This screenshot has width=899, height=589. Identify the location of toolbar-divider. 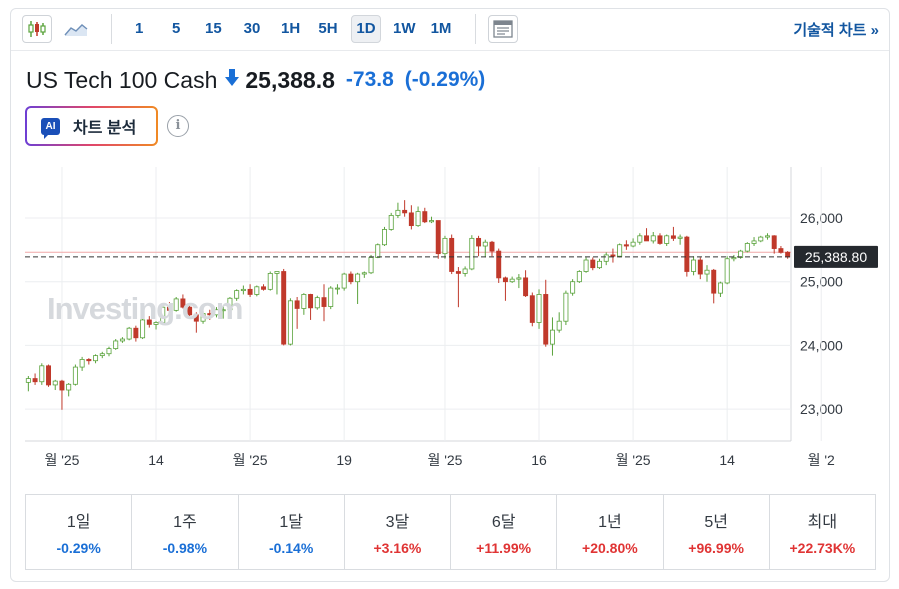
(475, 29).